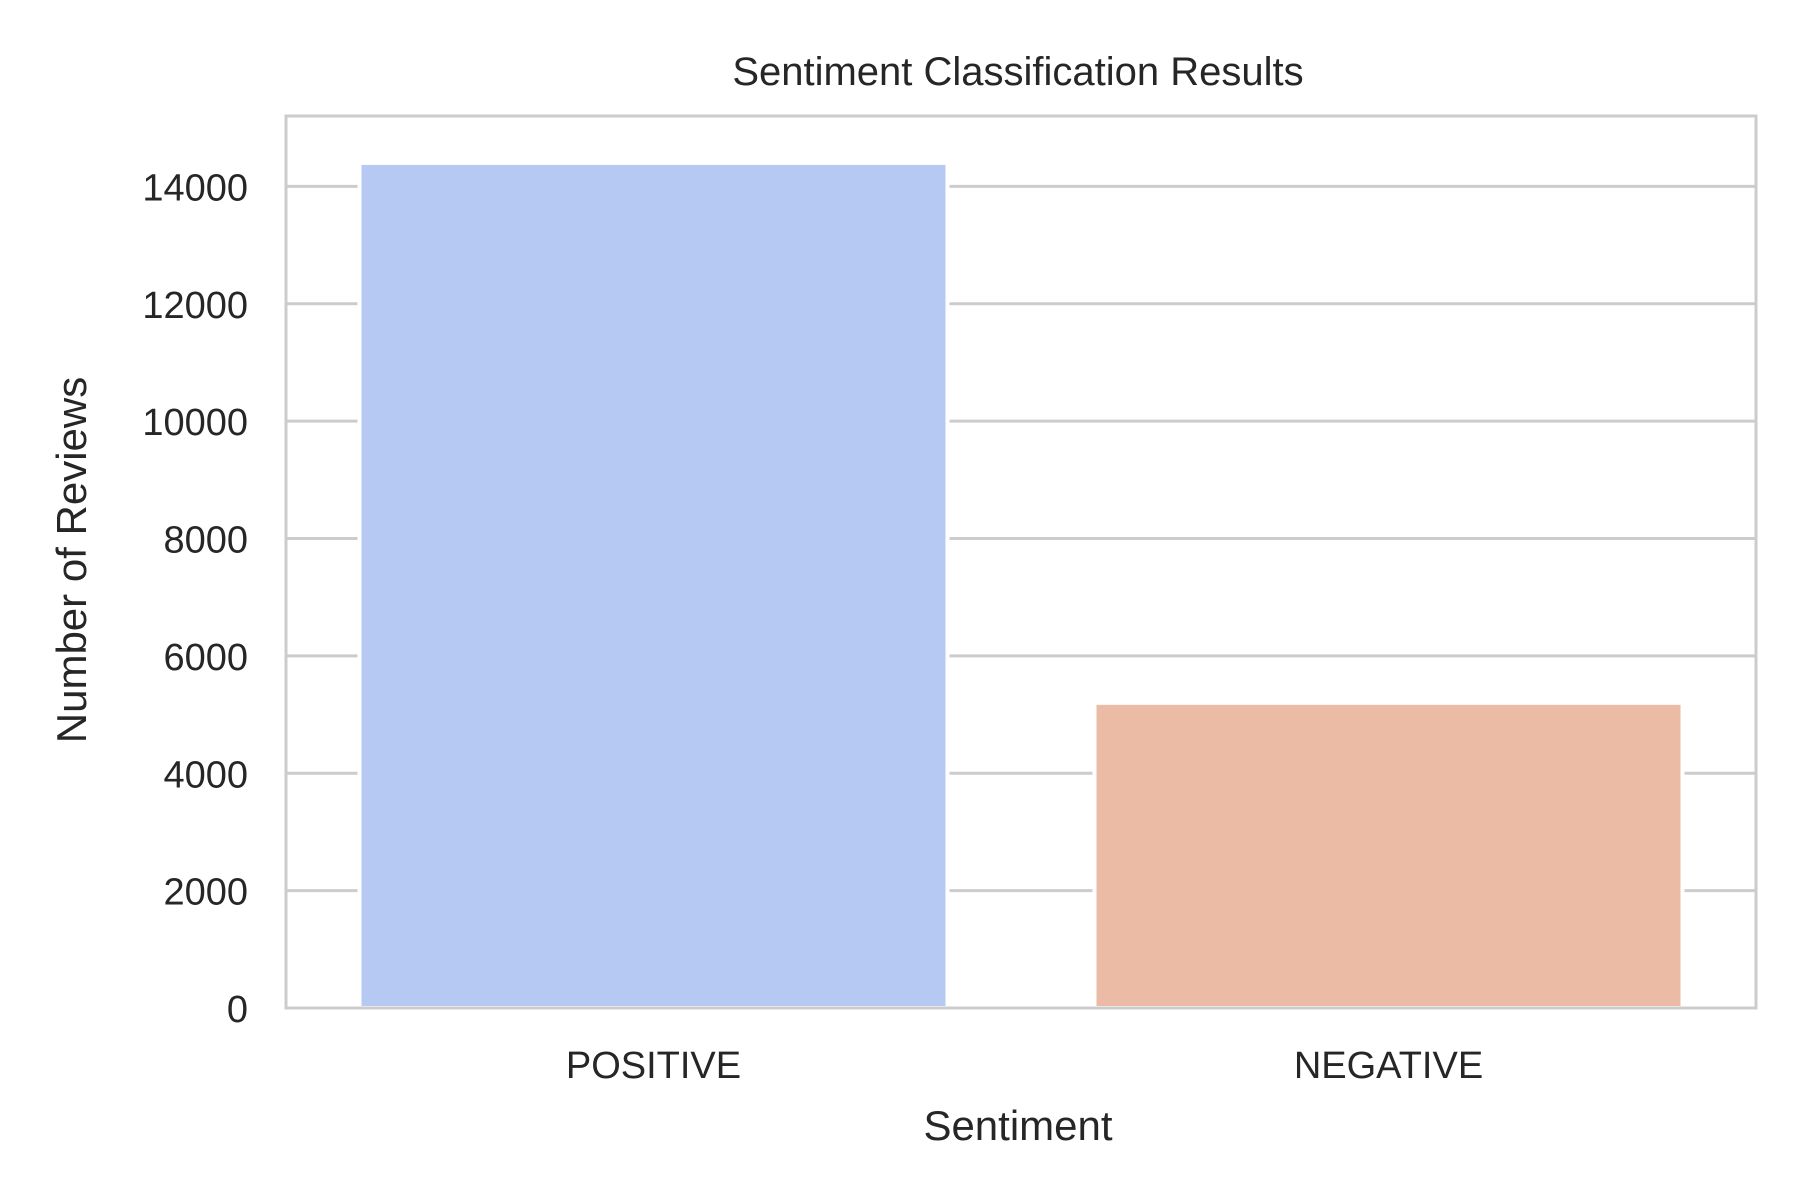 This screenshot has height=1200, width=1800. What do you see at coordinates (195, 599) in the screenshot?
I see `y-tick-labels: 0 2000 4000 6000 8000 10000 12000 14000` at bounding box center [195, 599].